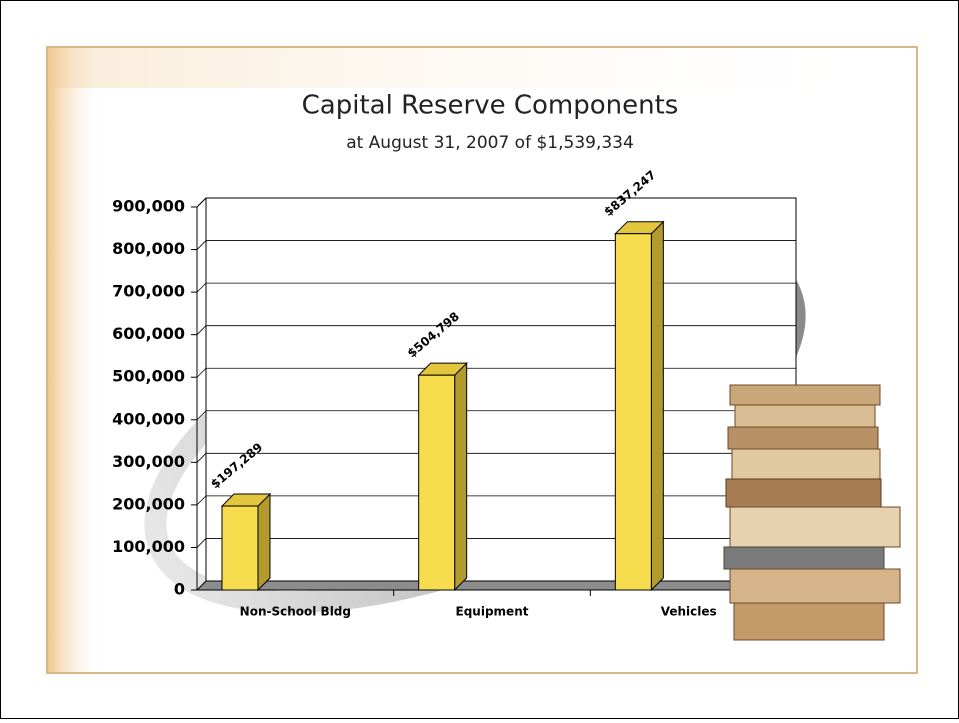  What do you see at coordinates (75, 360) in the screenshot?
I see `frame-gradient` at bounding box center [75, 360].